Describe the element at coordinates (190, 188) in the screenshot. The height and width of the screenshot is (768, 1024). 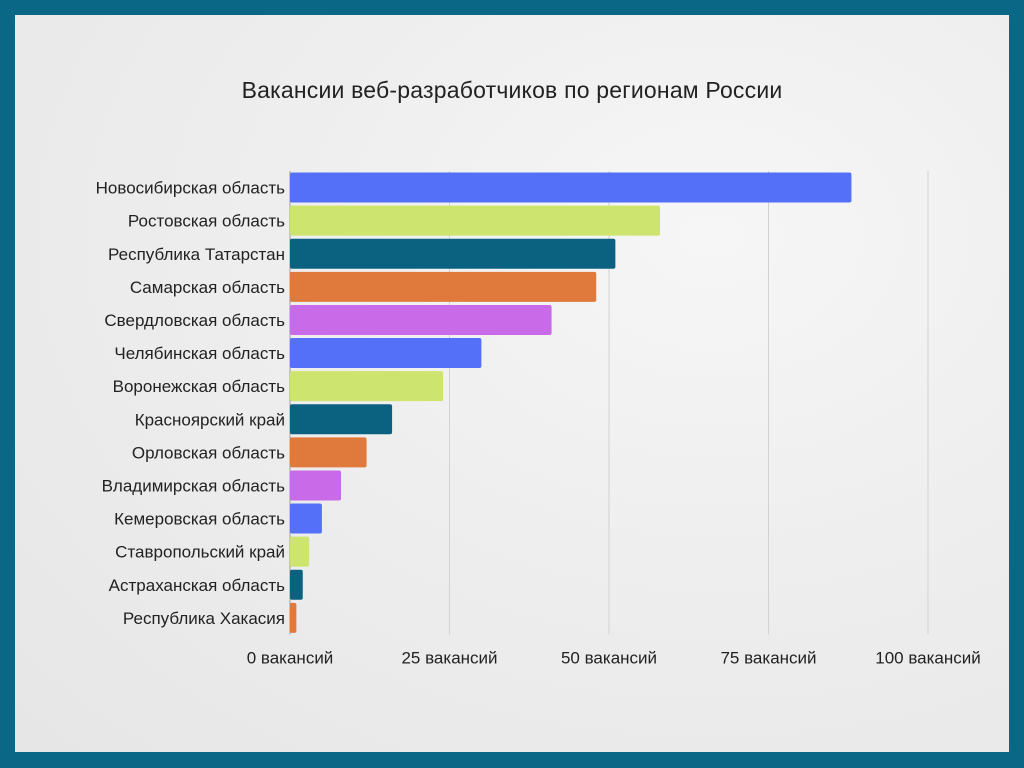
I see `category-label: Новосибирская область` at that location.